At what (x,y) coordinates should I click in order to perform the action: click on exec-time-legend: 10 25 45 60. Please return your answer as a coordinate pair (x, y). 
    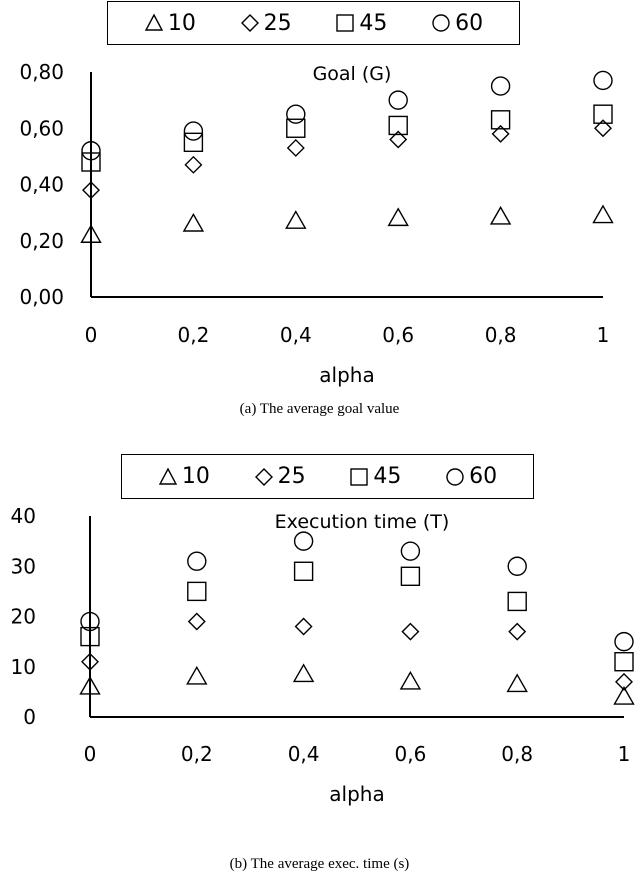
    Looking at the image, I should click on (327, 476).